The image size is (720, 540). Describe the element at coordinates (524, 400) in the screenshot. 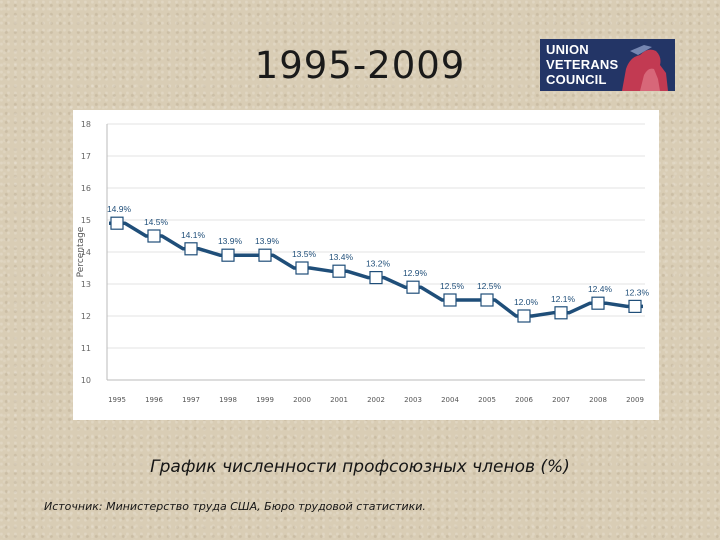

I see `x-tick-label: 2006` at that location.